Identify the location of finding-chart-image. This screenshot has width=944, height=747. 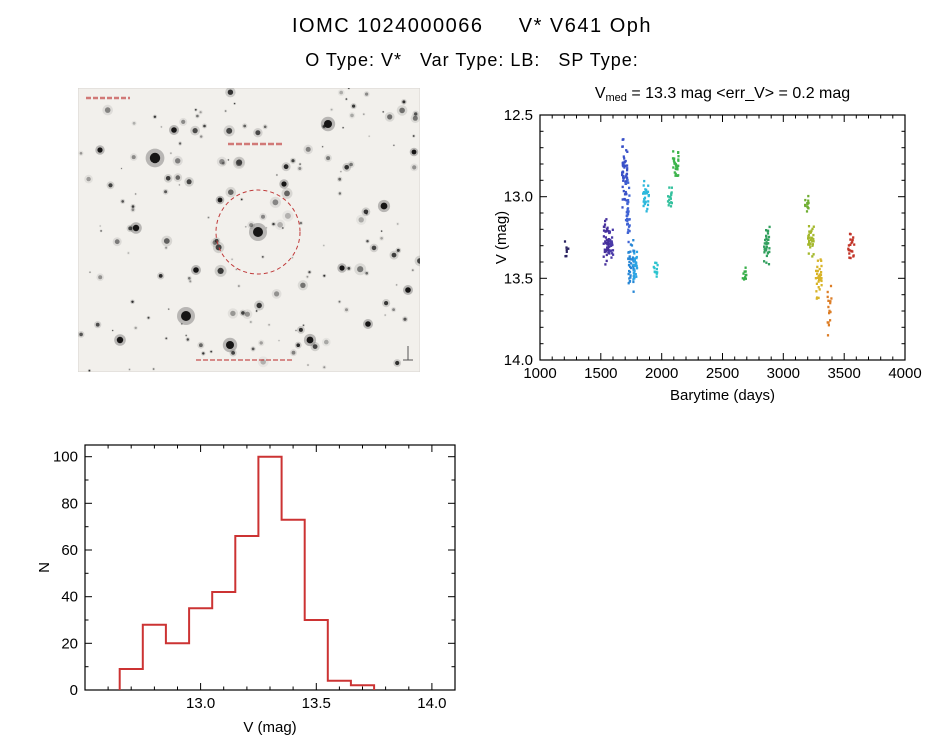
(249, 230).